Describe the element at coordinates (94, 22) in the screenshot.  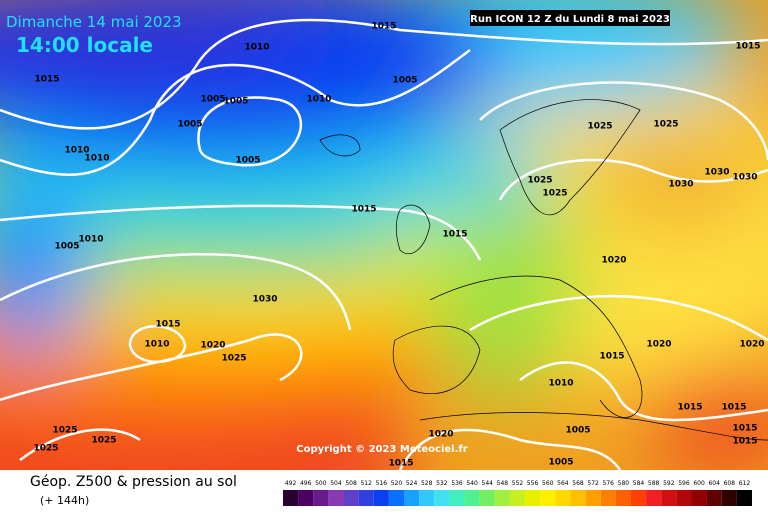
I see `date-label: Dimanche 14 mai 2023` at that location.